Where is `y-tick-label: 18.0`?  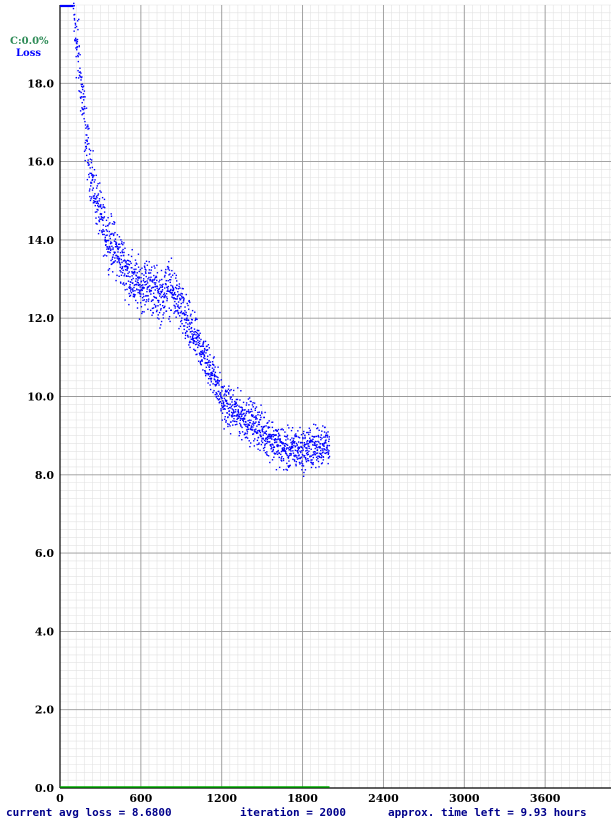
y-tick-label: 18.0 is located at coordinates (40, 83).